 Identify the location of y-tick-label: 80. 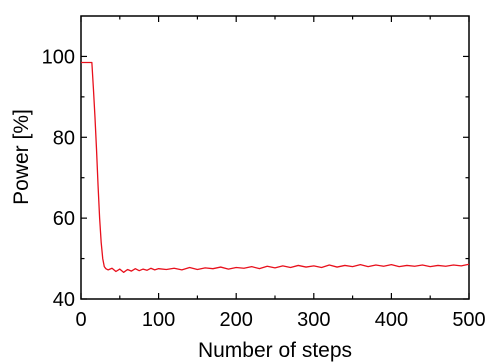
(64, 138).